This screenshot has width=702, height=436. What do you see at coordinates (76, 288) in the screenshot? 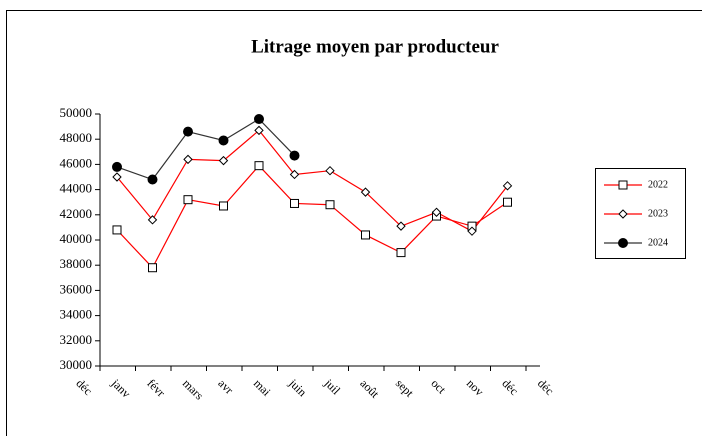
I see `y-tick-label: 36000` at bounding box center [76, 288].